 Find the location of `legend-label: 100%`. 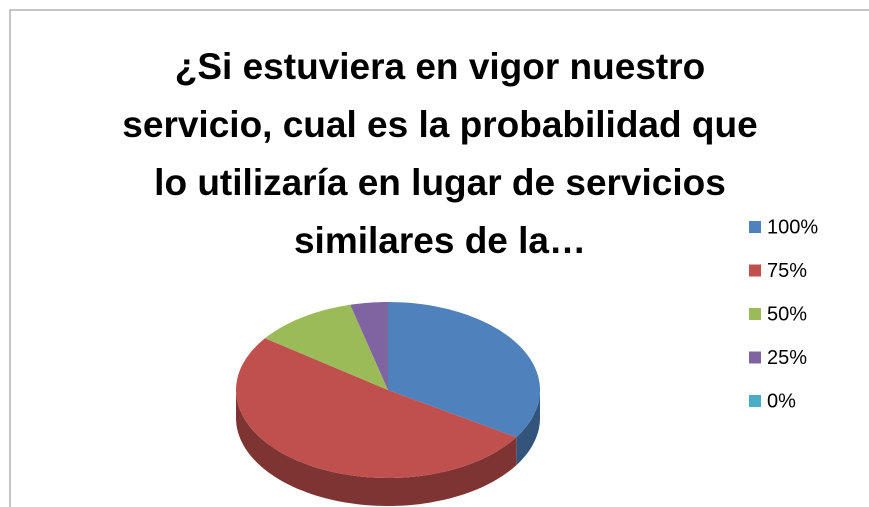

legend-label: 100% is located at coordinates (792, 227).